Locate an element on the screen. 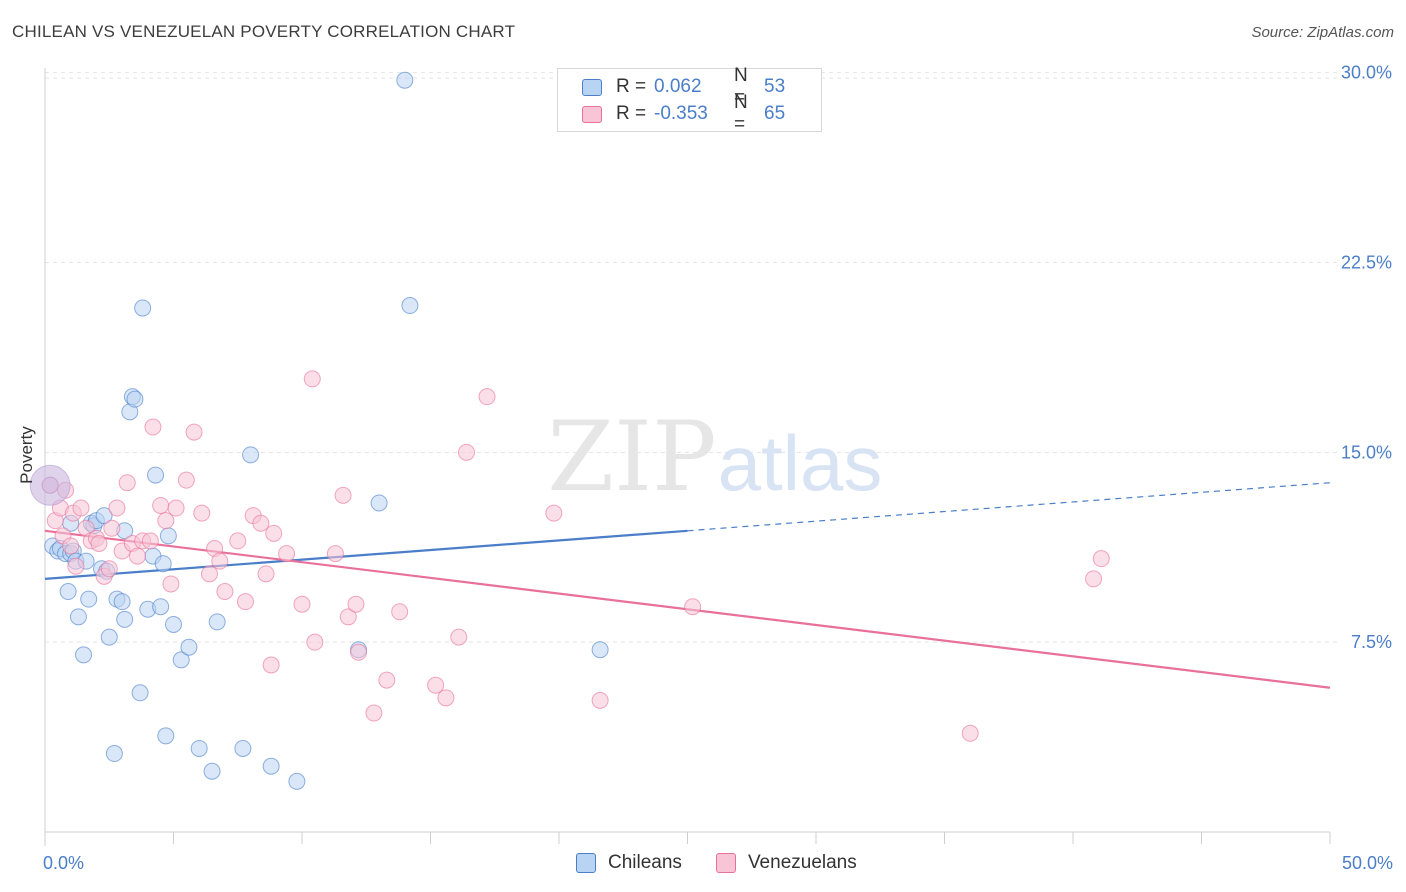  legend-n-value: 65 is located at coordinates (775, 113).